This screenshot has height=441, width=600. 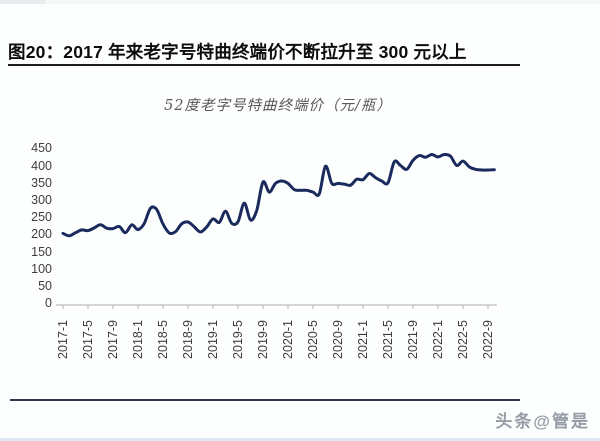 What do you see at coordinates (438, 339) in the screenshot?
I see `x-axis-label: 2022-1` at bounding box center [438, 339].